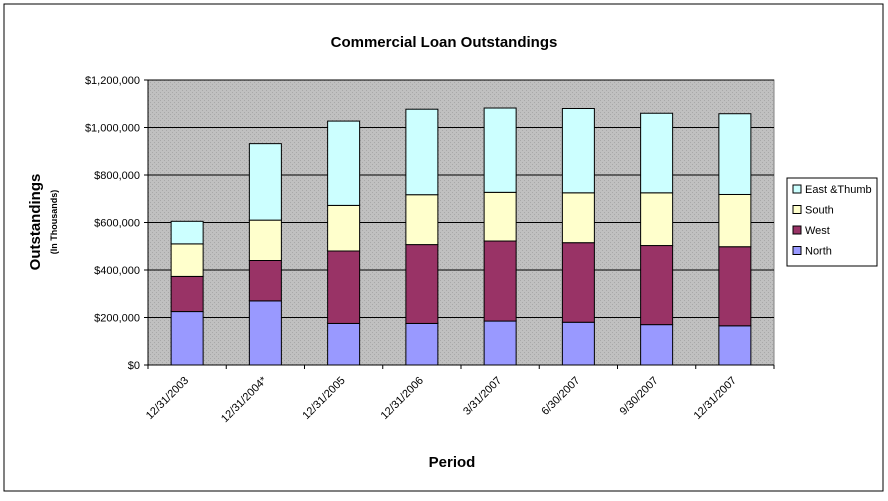  I want to click on legend: East &Thumb South West North, so click(832, 222).